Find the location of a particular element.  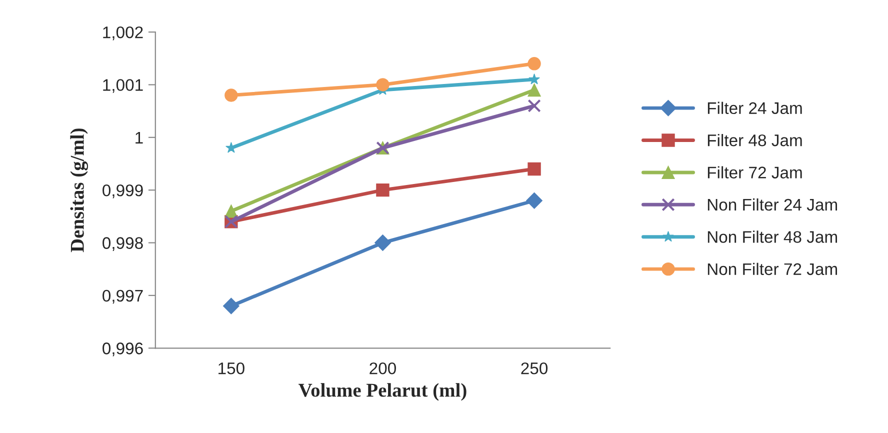

legend-label: Non Filter 24 Jam is located at coordinates (773, 204).